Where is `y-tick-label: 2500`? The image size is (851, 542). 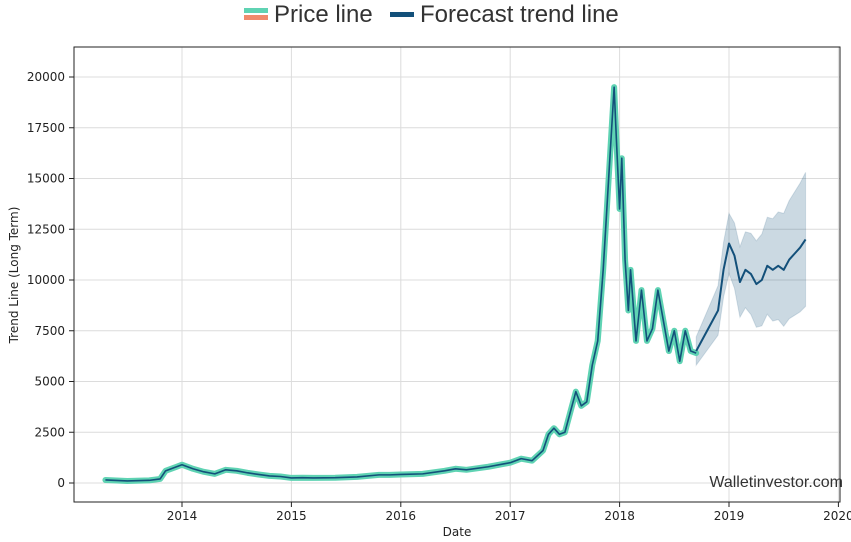
y-tick-label: 2500 is located at coordinates (49, 432).